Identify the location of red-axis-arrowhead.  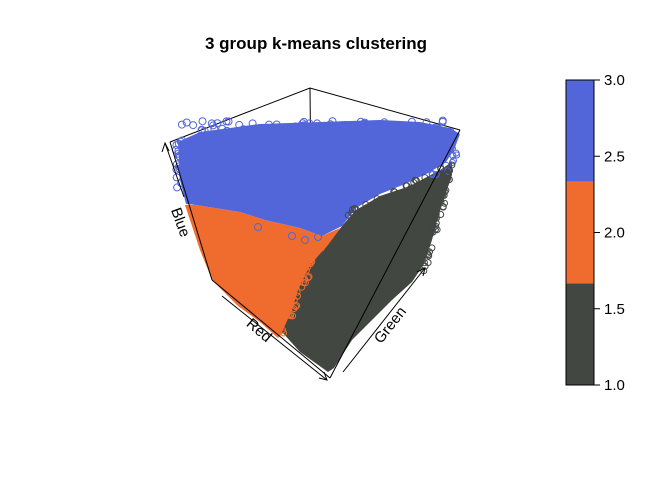
(323, 376).